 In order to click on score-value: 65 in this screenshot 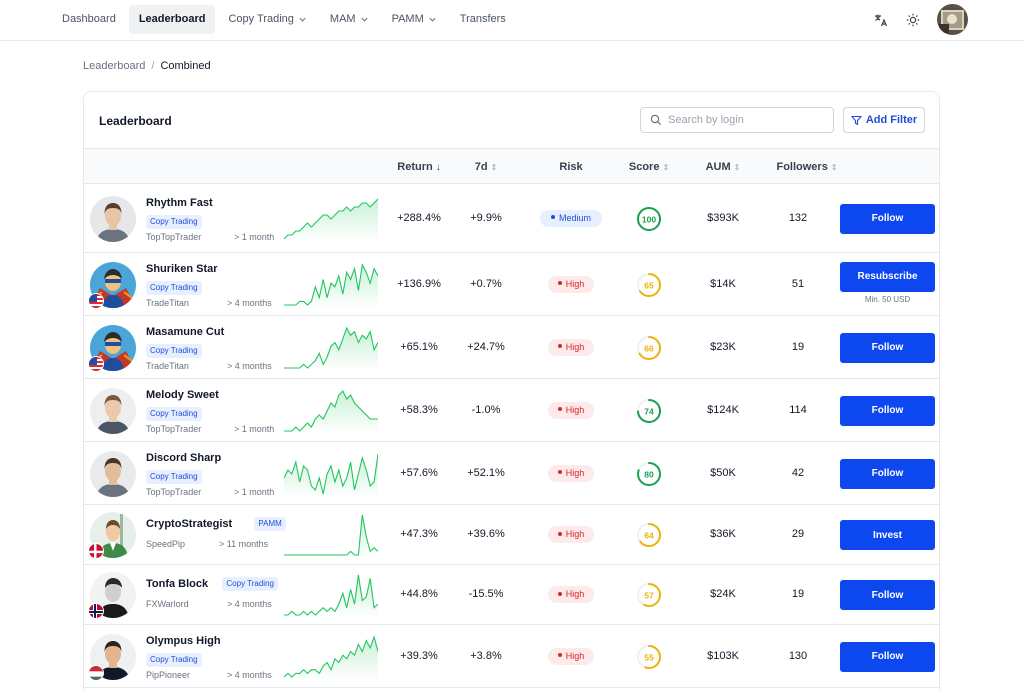, I will do `click(649, 285)`.